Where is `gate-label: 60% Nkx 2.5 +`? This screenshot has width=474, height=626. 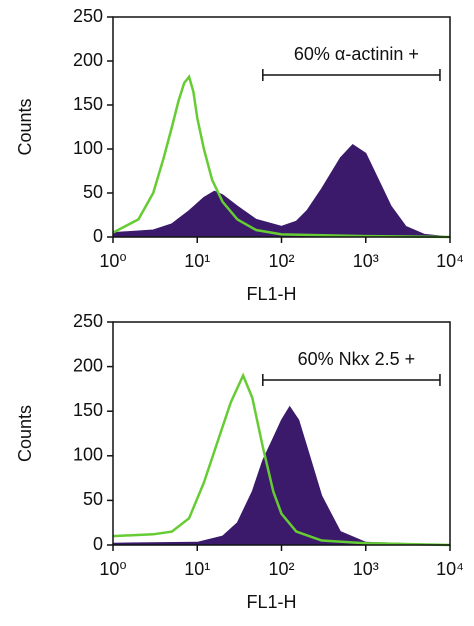 gate-label: 60% Nkx 2.5 + is located at coordinates (357, 359).